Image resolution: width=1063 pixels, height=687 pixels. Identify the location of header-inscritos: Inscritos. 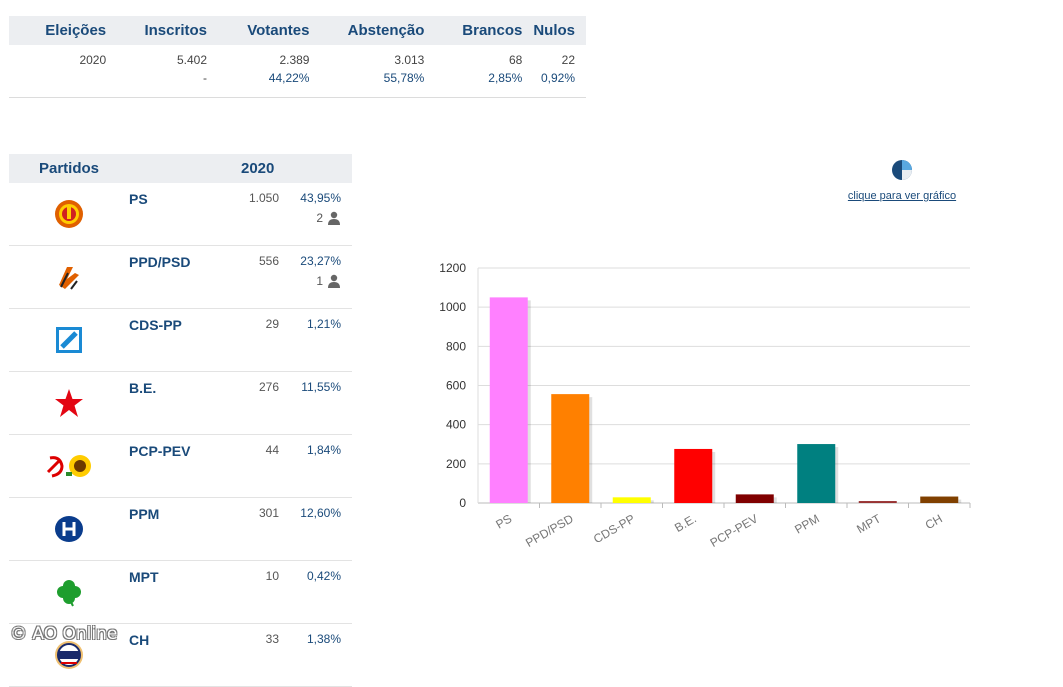
(167, 30).